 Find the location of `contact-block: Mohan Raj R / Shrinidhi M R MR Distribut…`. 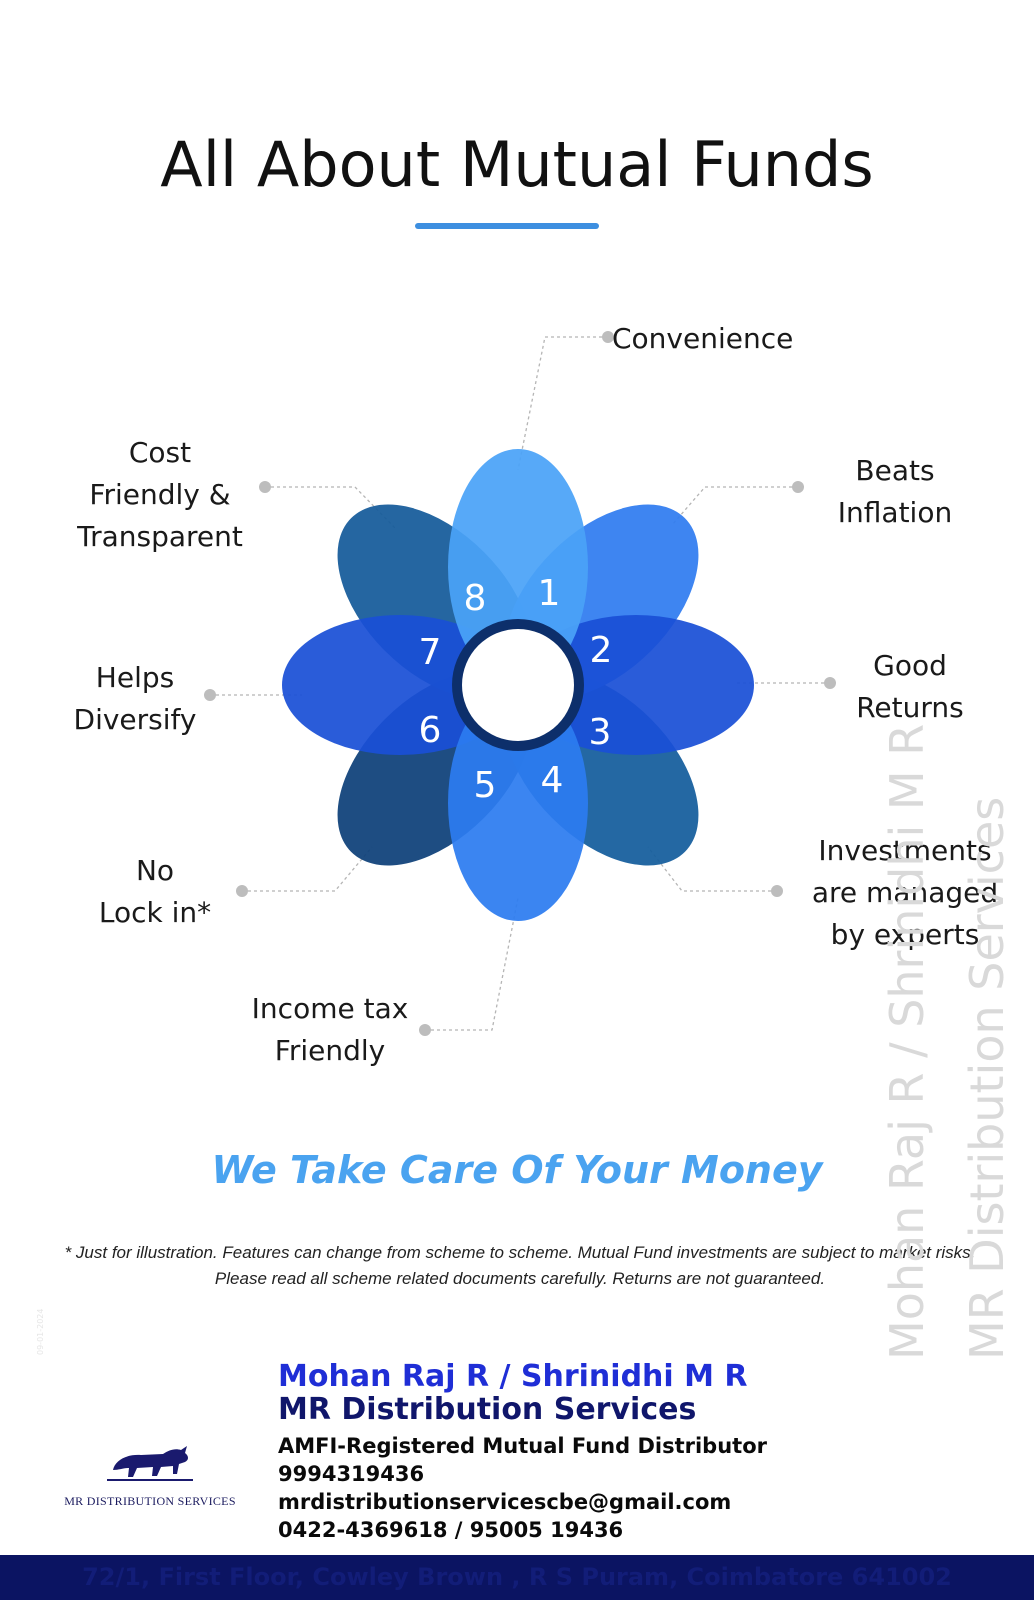

contact-block: Mohan Raj R / Shrinidhi M R MR Distribut… is located at coordinates (522, 1452).